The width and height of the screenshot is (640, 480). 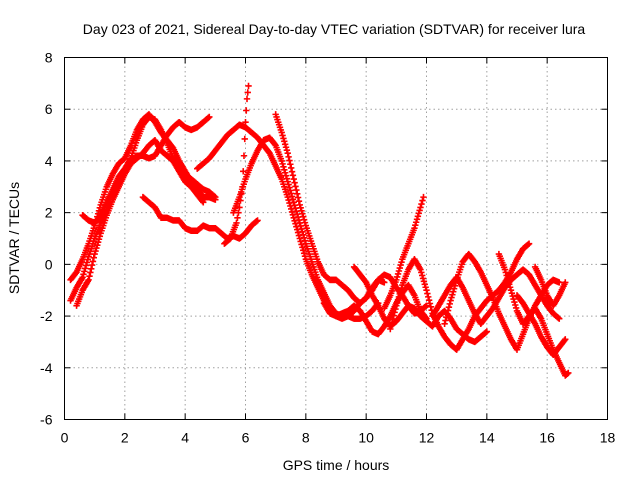 I want to click on x-tick-label: 14, so click(x=487, y=438).